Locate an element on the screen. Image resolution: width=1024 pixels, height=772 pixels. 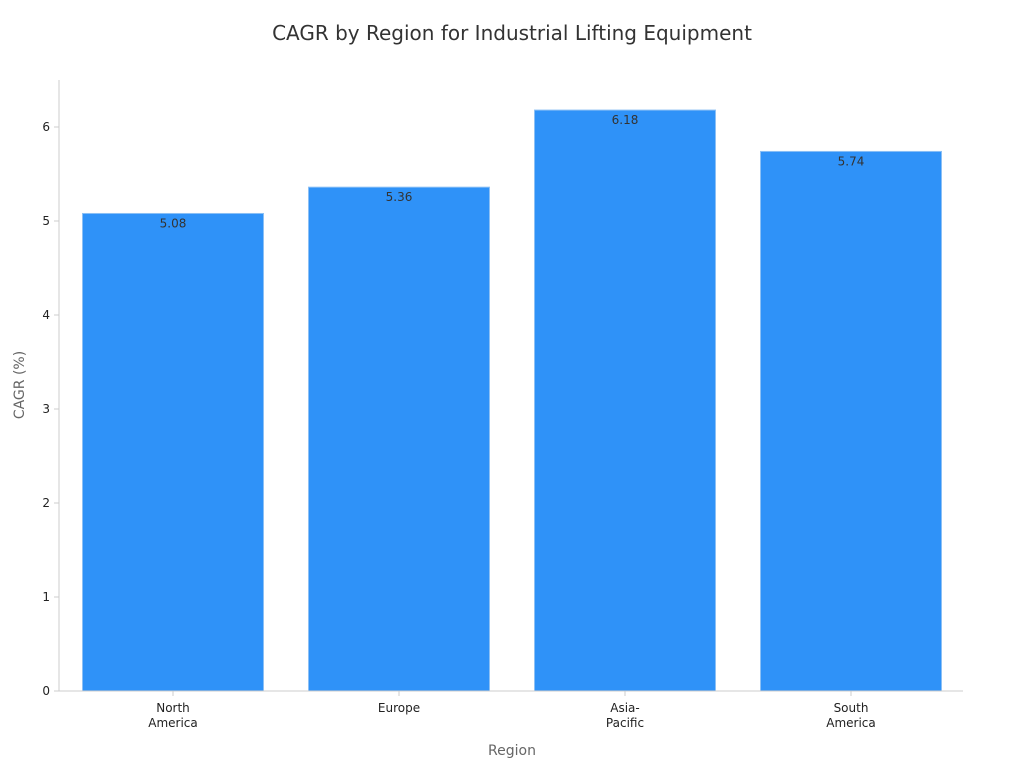
y-tick-label: 3 is located at coordinates (46, 409).